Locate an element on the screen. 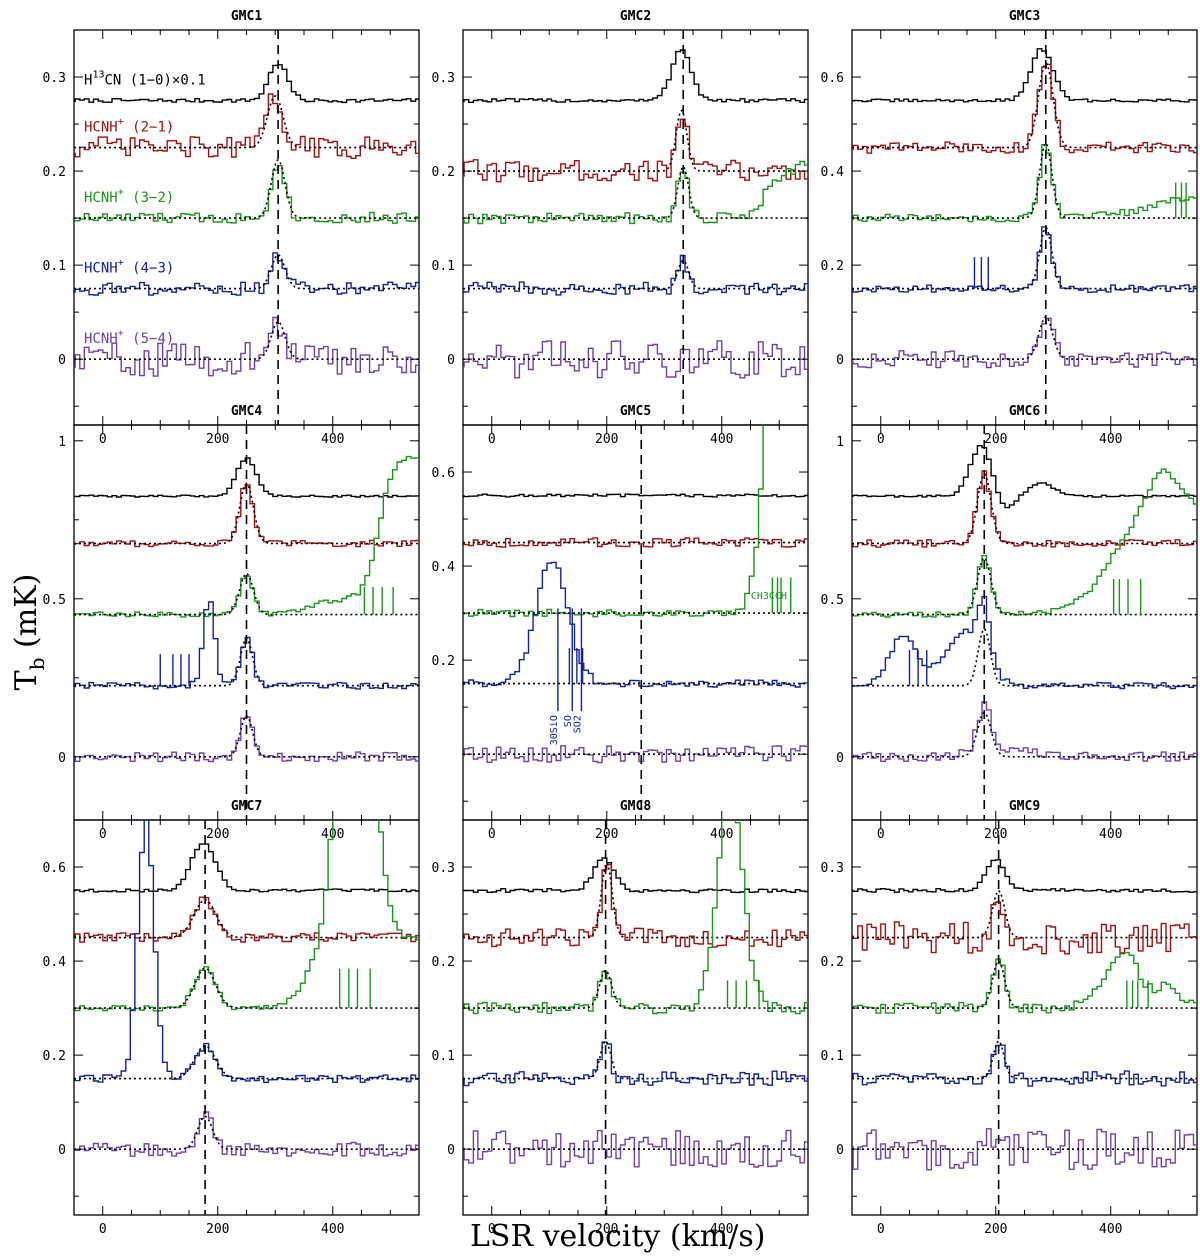 The width and height of the screenshot is (1200, 1259). panel-gmc7: GMC7 0 200 400 0 0.2 0.4 0.6 is located at coordinates (231, 1018).